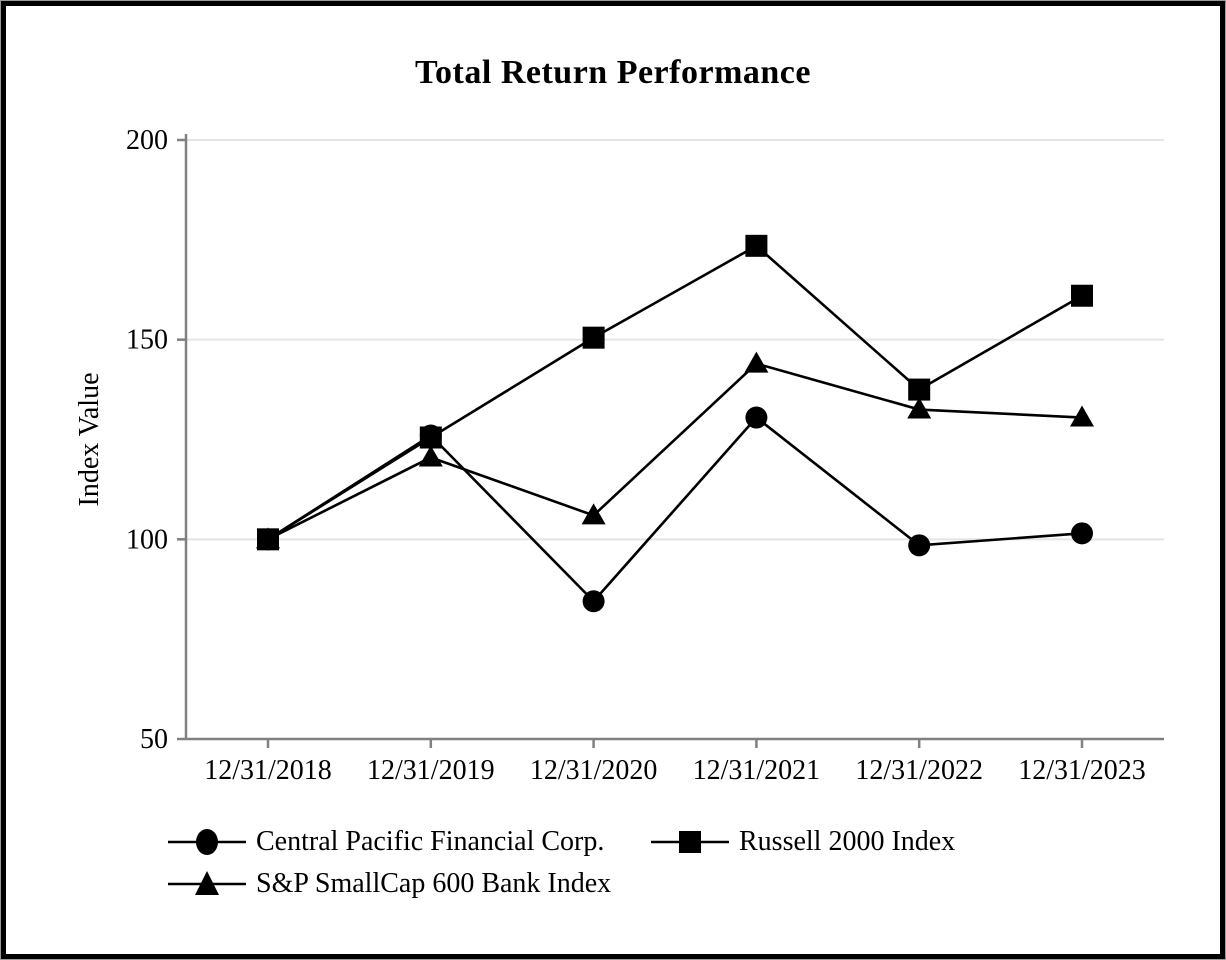 This screenshot has height=960, width=1226. I want to click on legend-item-sp-smallcap-600-bank: S&P SmallCap 600 Bank Index, so click(409, 884).